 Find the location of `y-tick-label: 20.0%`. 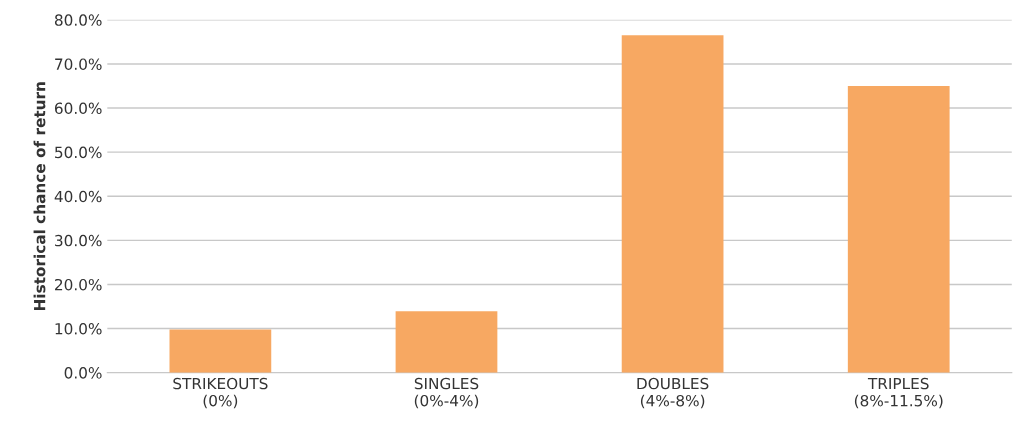

y-tick-label: 20.0% is located at coordinates (78, 284).